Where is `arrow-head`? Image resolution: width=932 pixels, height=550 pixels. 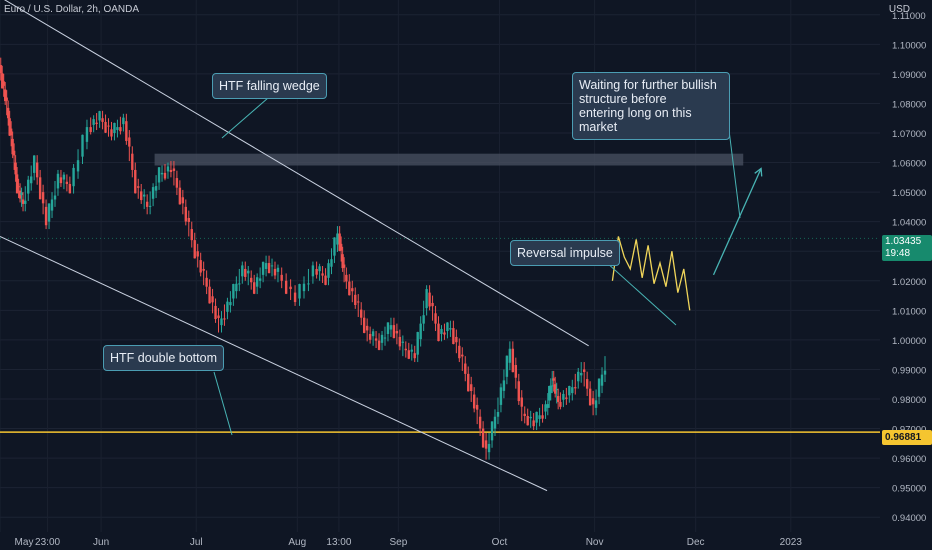
arrow-head is located at coordinates (758, 172).